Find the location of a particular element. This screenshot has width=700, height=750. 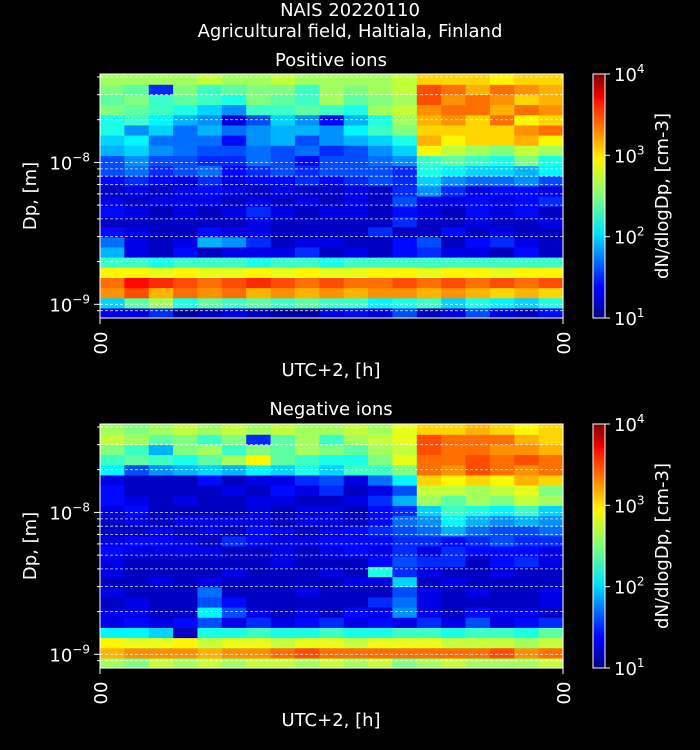

colorbar-label: dN/dlogDp, [cm-3] is located at coordinates (662, 196).